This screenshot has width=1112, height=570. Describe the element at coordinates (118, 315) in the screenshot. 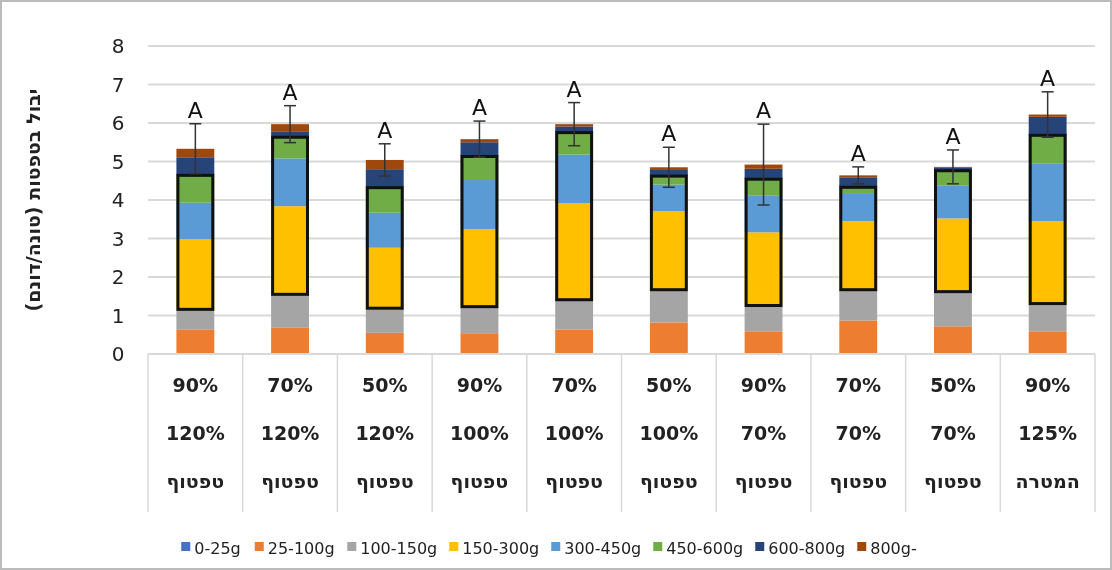

I see `y-tick-label: 1` at that location.